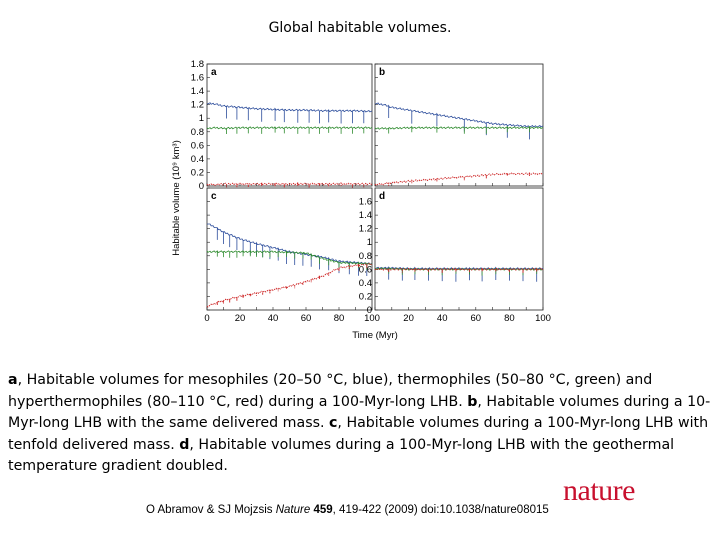 This screenshot has height=540, width=720. Describe the element at coordinates (176, 197) in the screenshot. I see `y-axis-label: Habitable volume (10⁹ km³)` at that location.